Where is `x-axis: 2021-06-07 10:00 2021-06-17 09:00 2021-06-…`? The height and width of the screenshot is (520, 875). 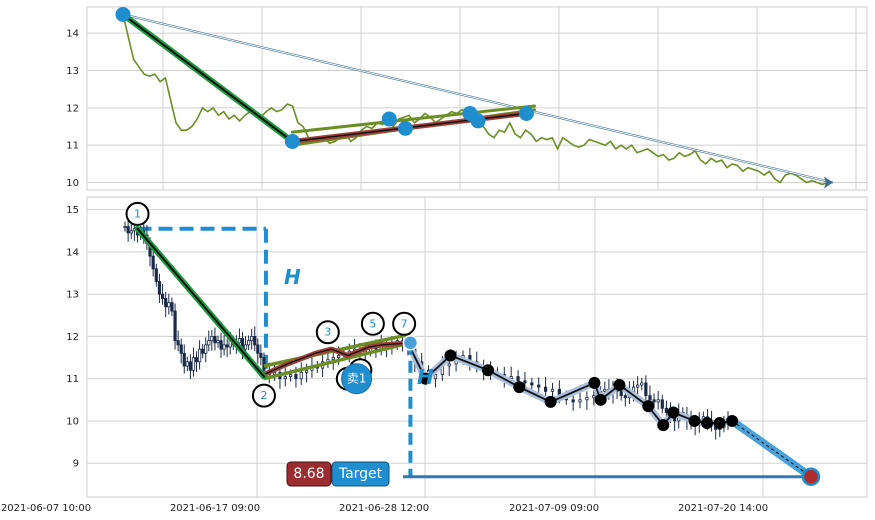
x-axis: 2021-06-07 10:00 2021-06-17 09:00 2021-06-… is located at coordinates (384, 508).